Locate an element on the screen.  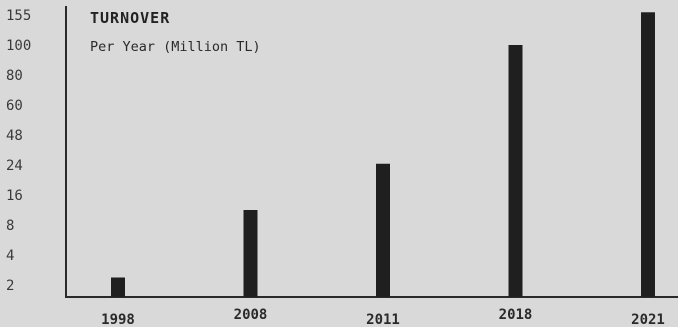
bar-2018 is located at coordinates (515, 171).